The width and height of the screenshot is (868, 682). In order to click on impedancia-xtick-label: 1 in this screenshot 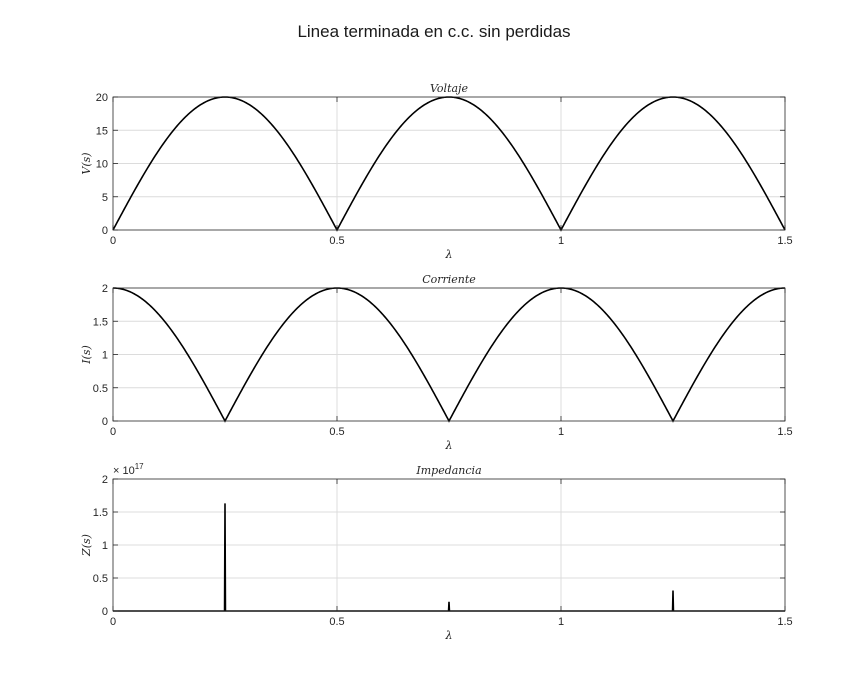, I will do `click(561, 622)`.